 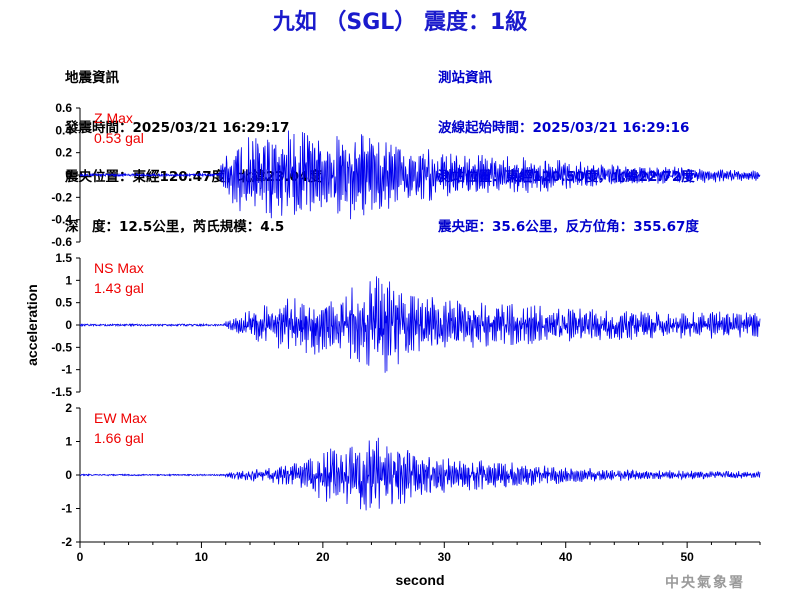 I want to click on y-axis-label: acceleration, so click(x=32, y=325).